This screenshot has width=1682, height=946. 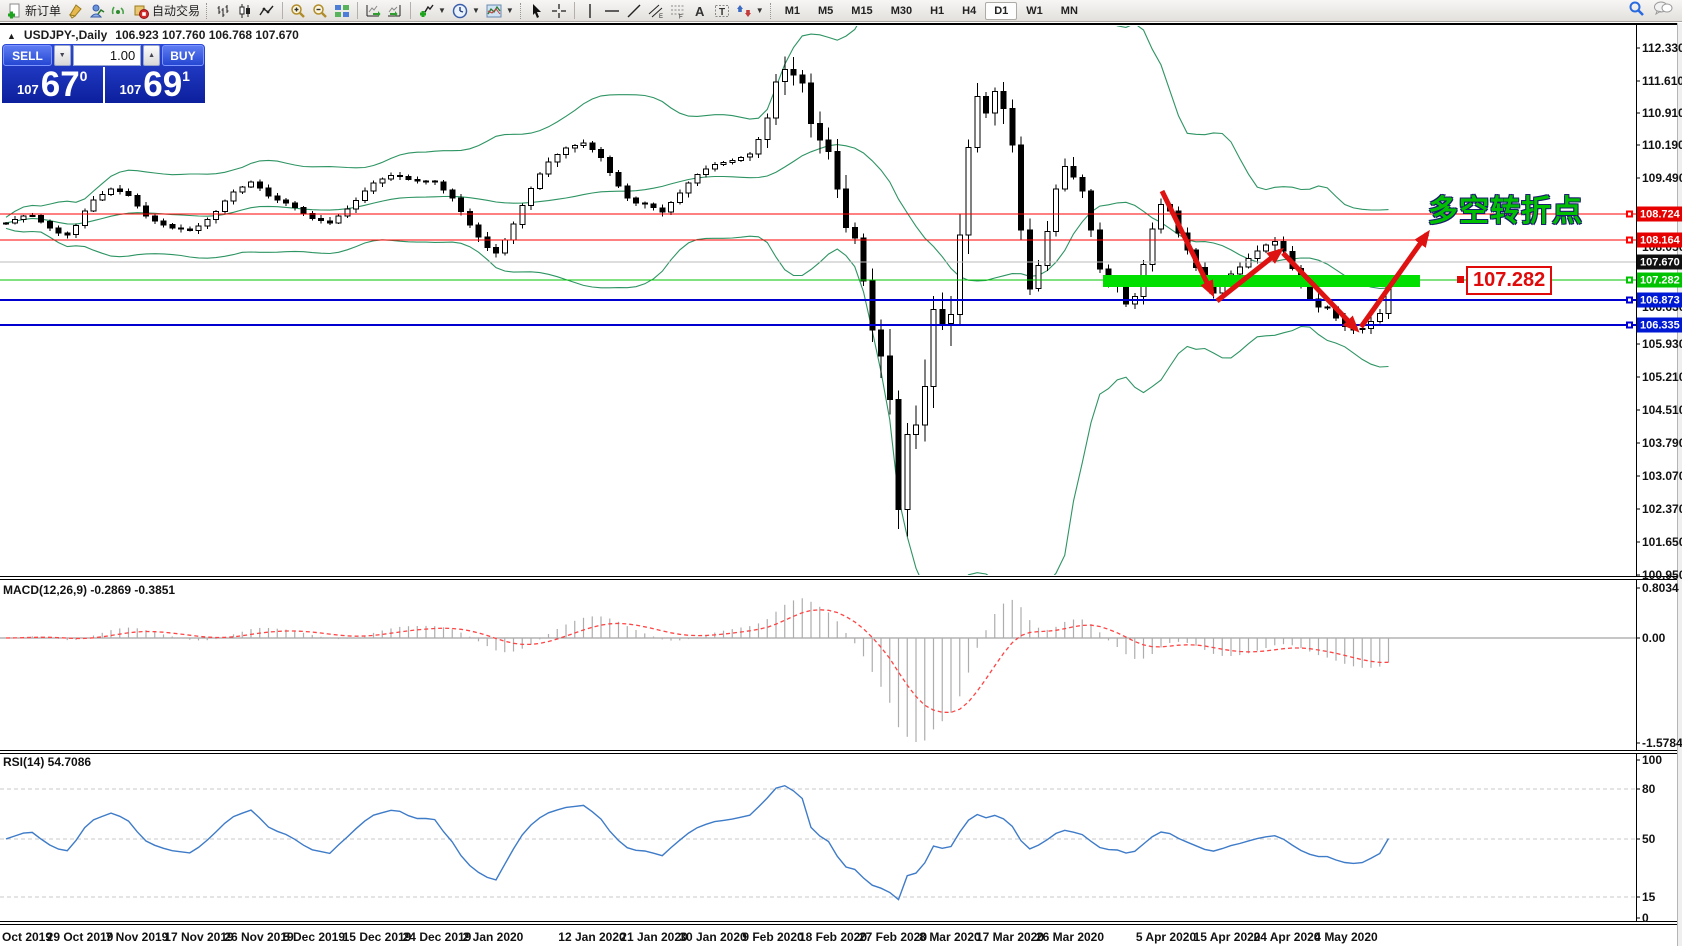 What do you see at coordinates (1070, 937) in the screenshot?
I see `date-label: 26 Mar 2020` at bounding box center [1070, 937].